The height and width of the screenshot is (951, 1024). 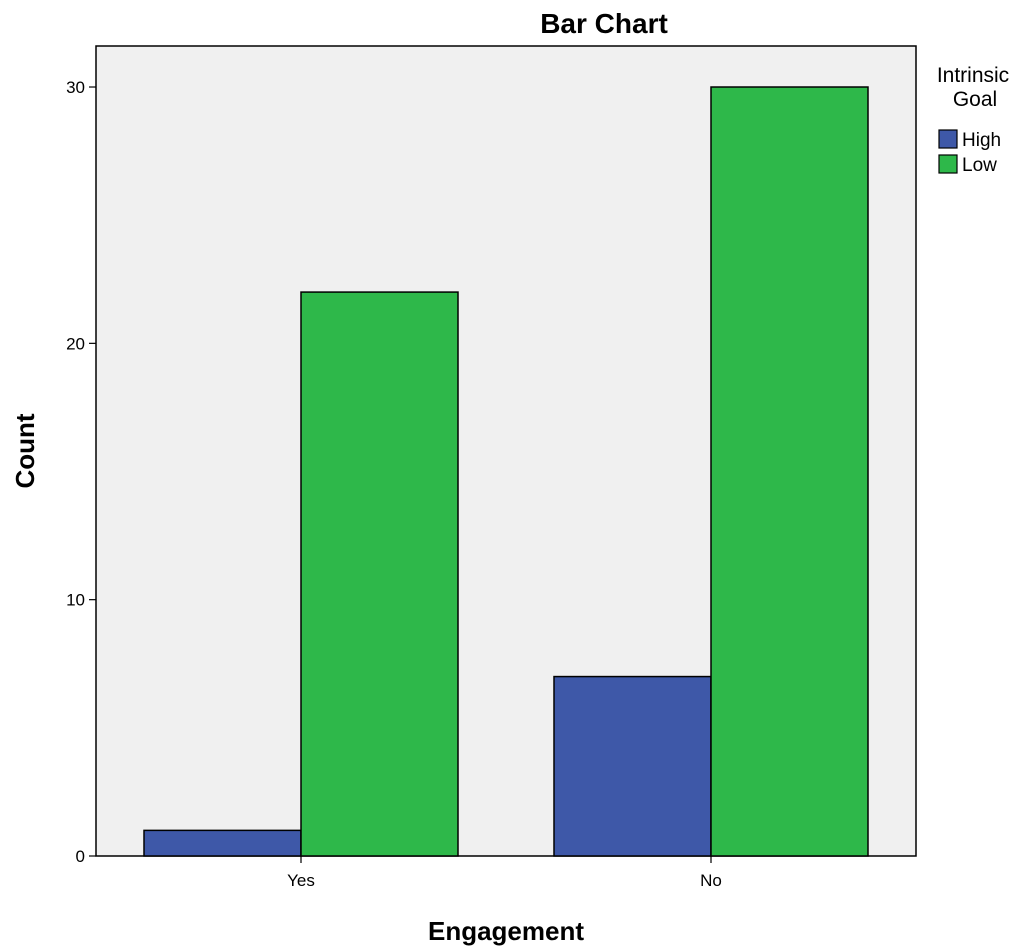 I want to click on y-tick-label-3: 30, so click(x=75, y=87).